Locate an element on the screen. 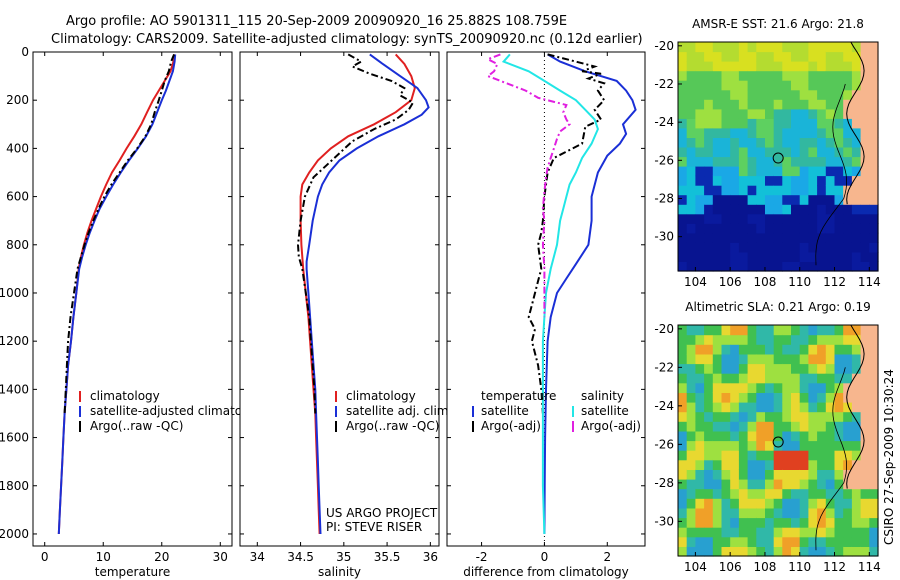  y-tick-label: 1200 is located at coordinates (14, 341).